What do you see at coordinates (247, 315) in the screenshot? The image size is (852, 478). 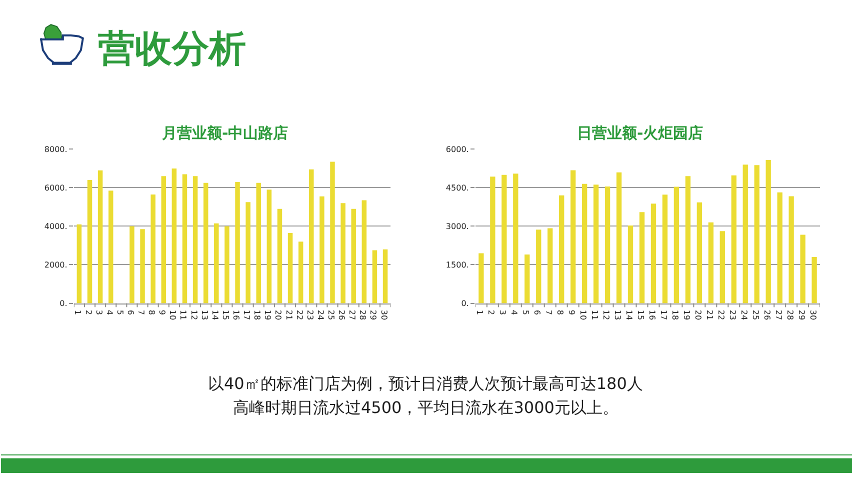 I see `x-tick-label: 17` at bounding box center [247, 315].